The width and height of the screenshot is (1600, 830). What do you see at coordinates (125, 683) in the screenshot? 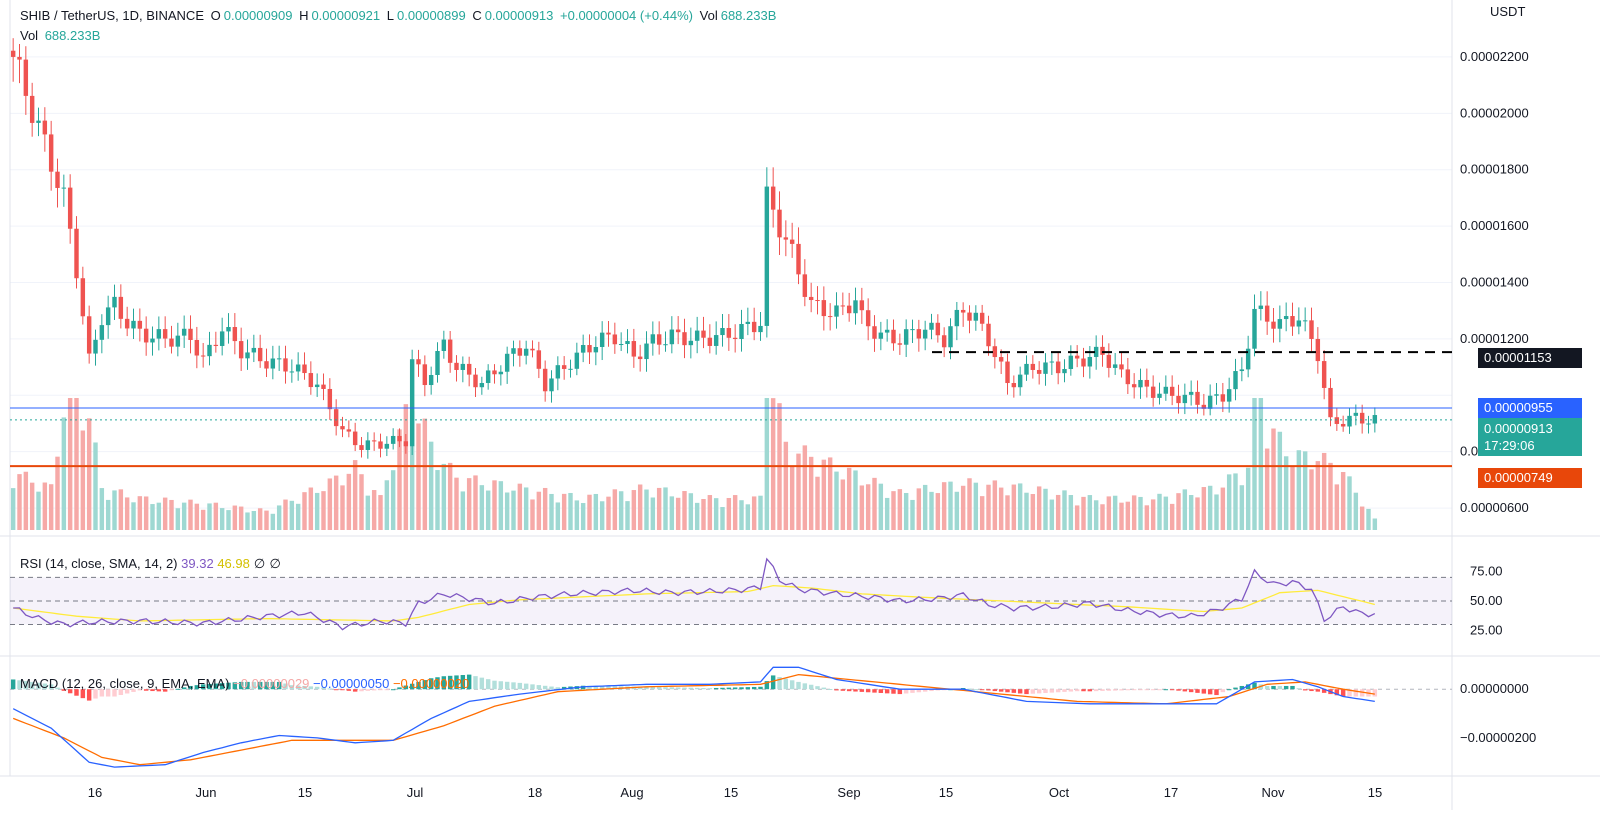
I see `macd-title: MACD (12, 26, close, 9, EMA, EMA)` at bounding box center [125, 683].